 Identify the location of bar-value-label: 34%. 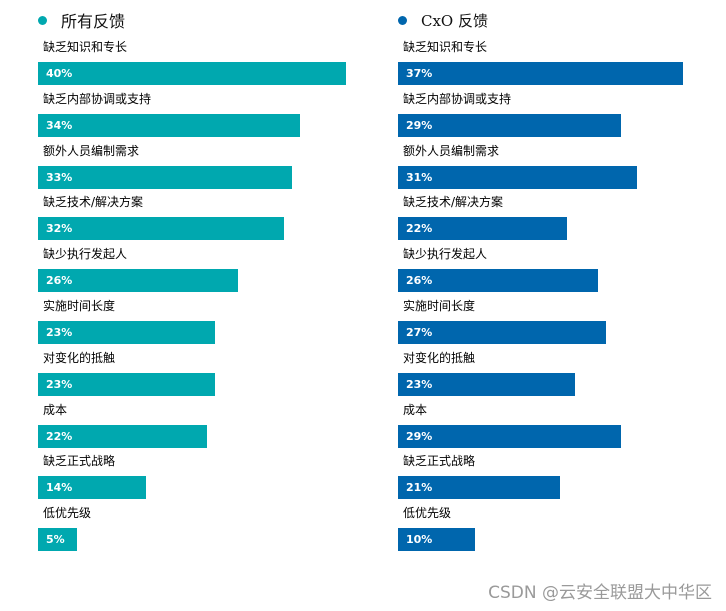
(59, 125).